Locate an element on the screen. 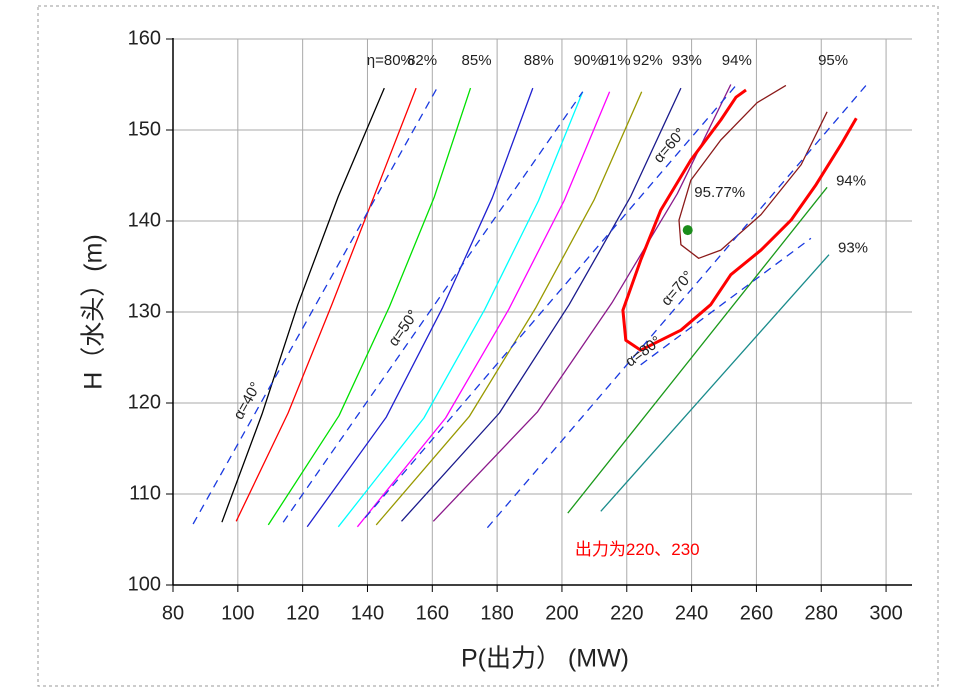 This screenshot has width=967, height=691. series-label: 95% is located at coordinates (833, 60).